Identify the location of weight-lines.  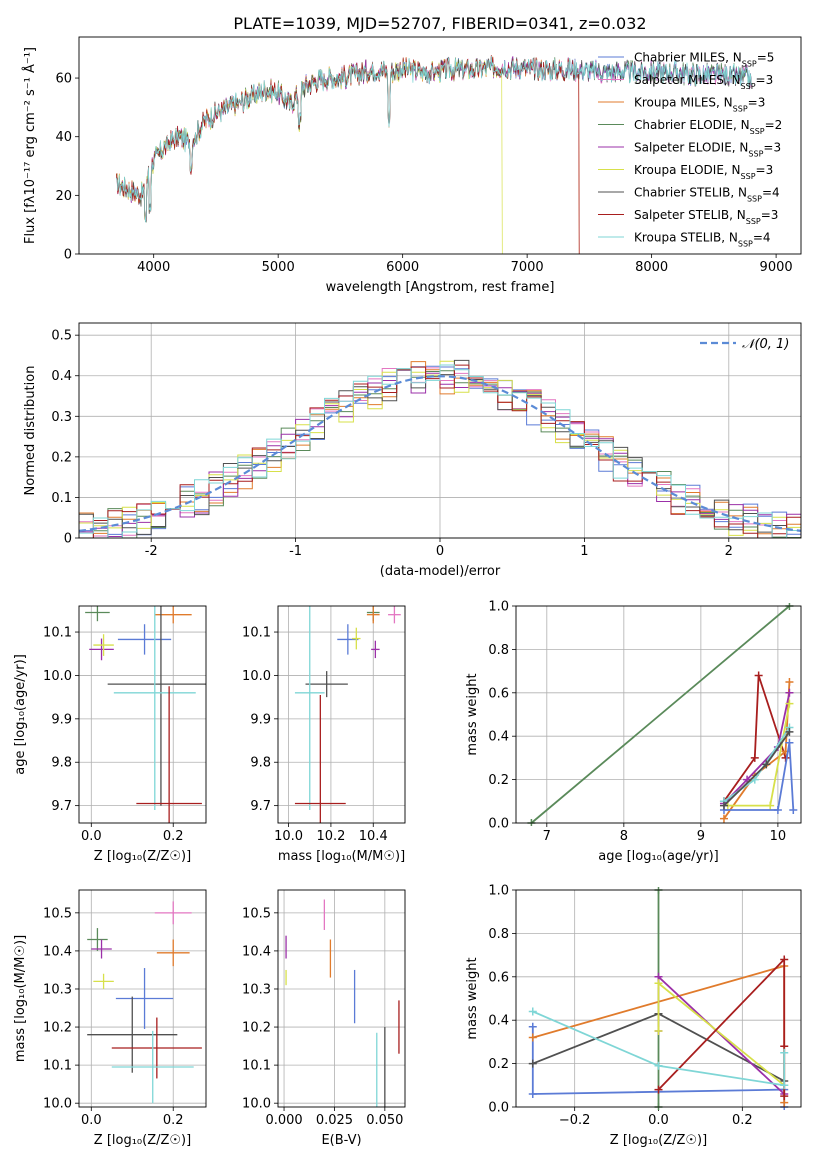
(662, 714).